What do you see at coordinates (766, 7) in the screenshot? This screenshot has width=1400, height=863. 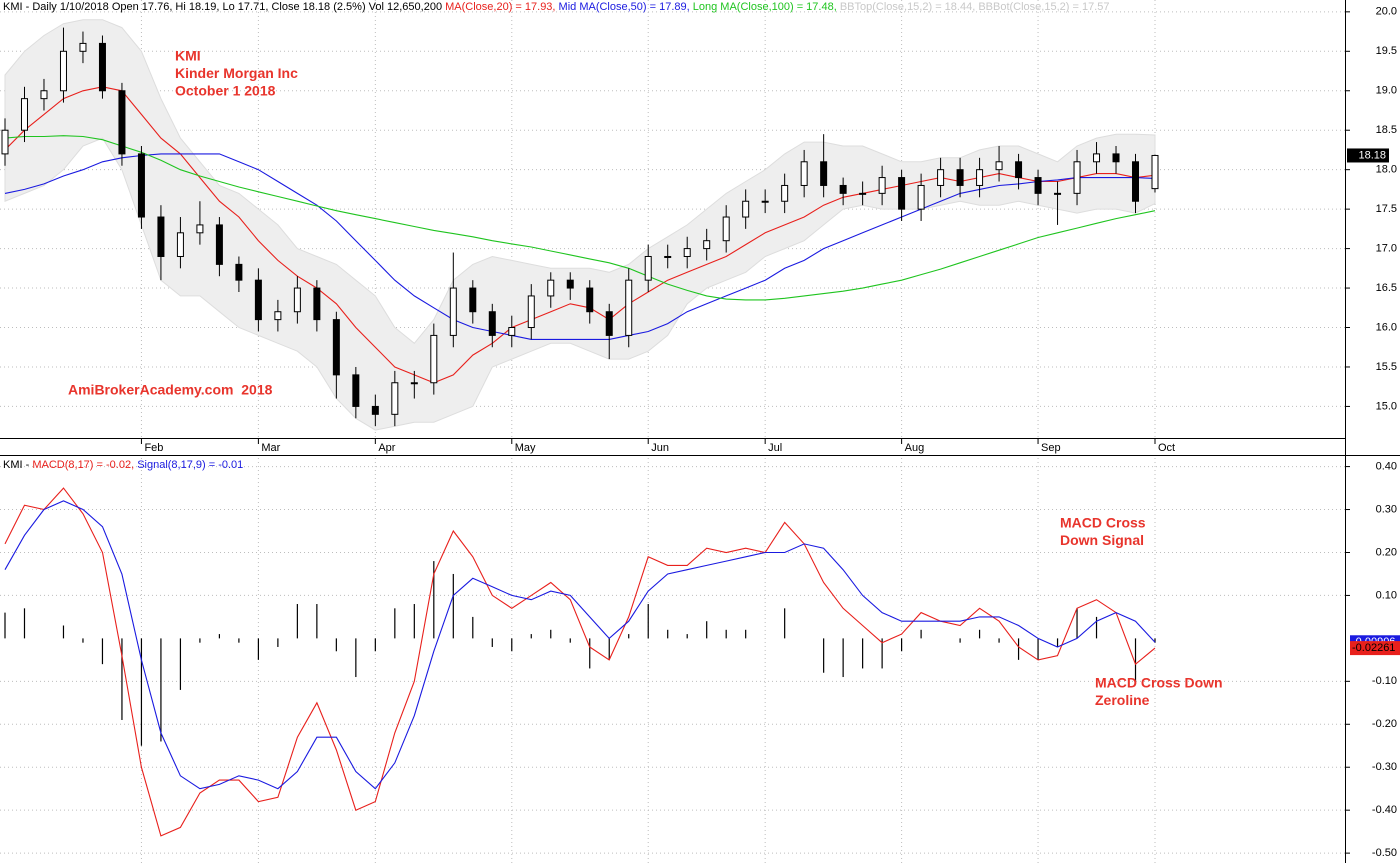 I see `header-segment: Long MA(Close,100) = 17.48,` at bounding box center [766, 7].